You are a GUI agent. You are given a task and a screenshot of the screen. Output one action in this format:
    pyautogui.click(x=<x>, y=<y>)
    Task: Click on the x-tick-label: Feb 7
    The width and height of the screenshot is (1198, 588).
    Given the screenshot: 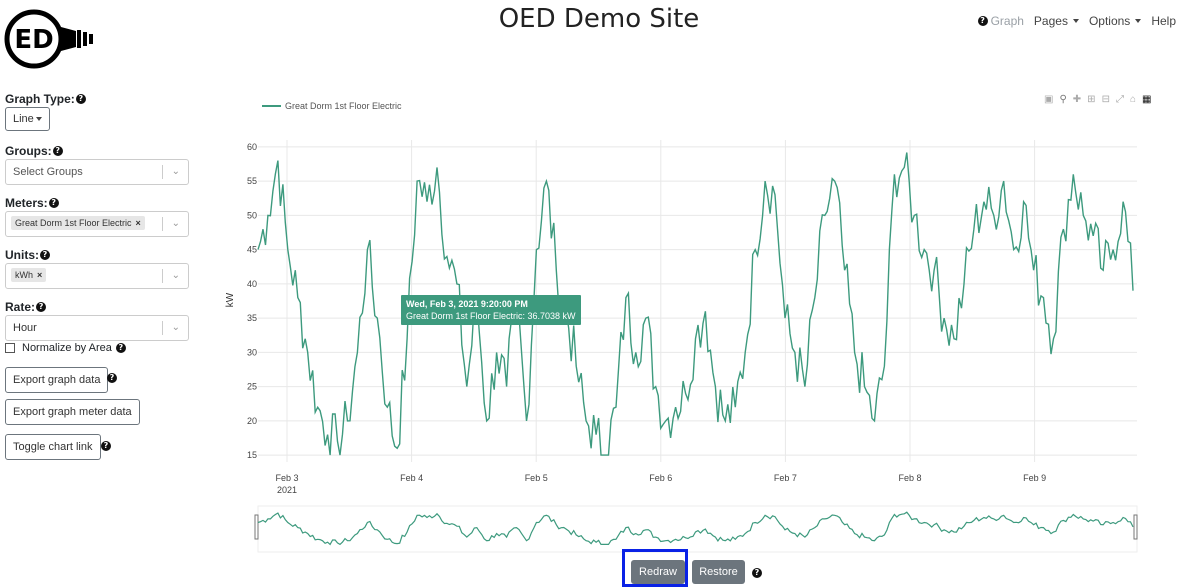 What is the action you would take?
    pyautogui.click(x=785, y=478)
    